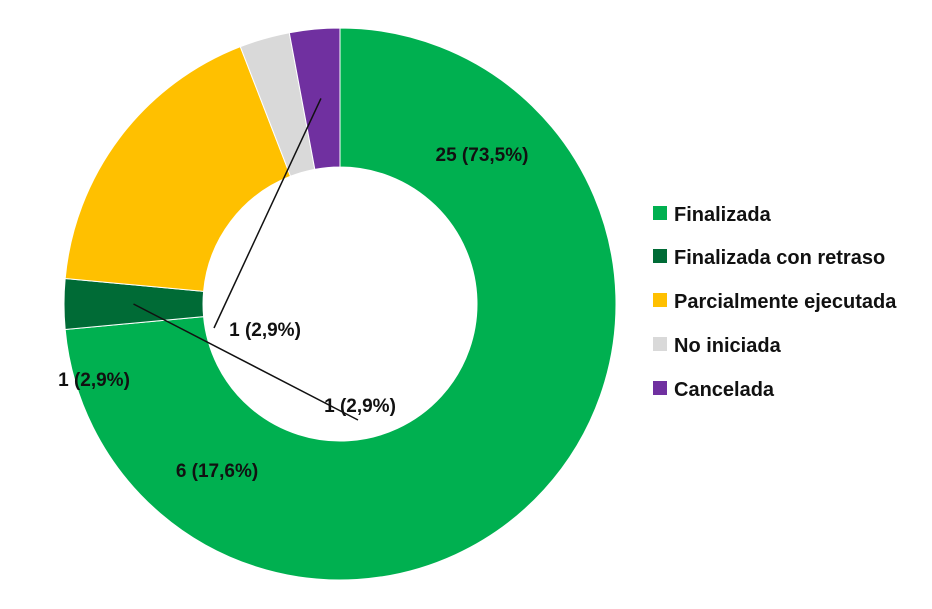 The height and width of the screenshot is (609, 932). What do you see at coordinates (785, 302) in the screenshot?
I see `legend-label-parcialmente-ejecutada: Parcialmente ejecutada` at bounding box center [785, 302].